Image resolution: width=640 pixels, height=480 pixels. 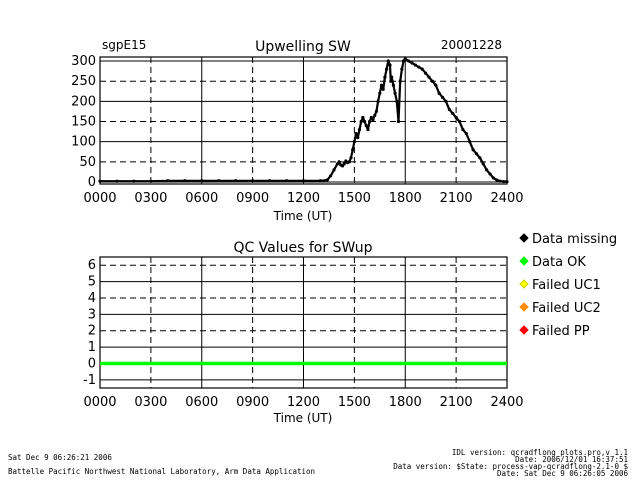 What do you see at coordinates (92, 347) in the screenshot?
I see `y-tick-label: 1` at bounding box center [92, 347].